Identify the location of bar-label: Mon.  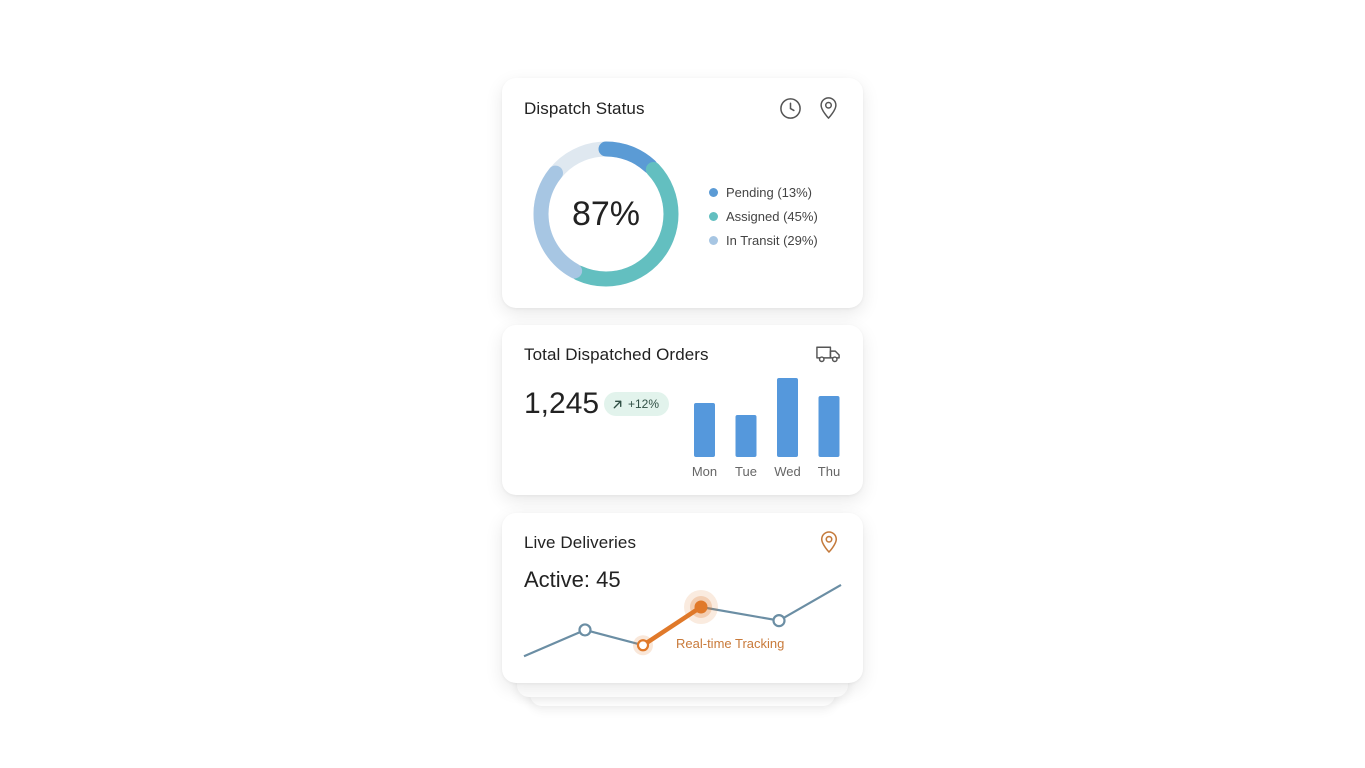
(704, 471).